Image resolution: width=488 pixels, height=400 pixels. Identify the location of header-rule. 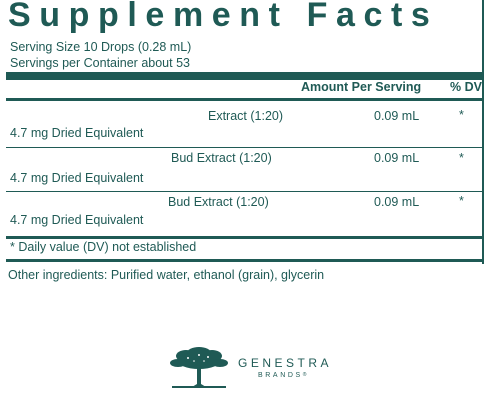
(244, 99).